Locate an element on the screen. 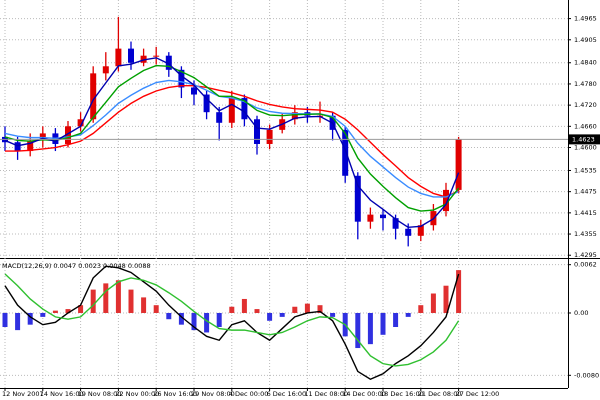 The height and width of the screenshot is (400, 600). y-tick-label: 1.4600 is located at coordinates (585, 148).